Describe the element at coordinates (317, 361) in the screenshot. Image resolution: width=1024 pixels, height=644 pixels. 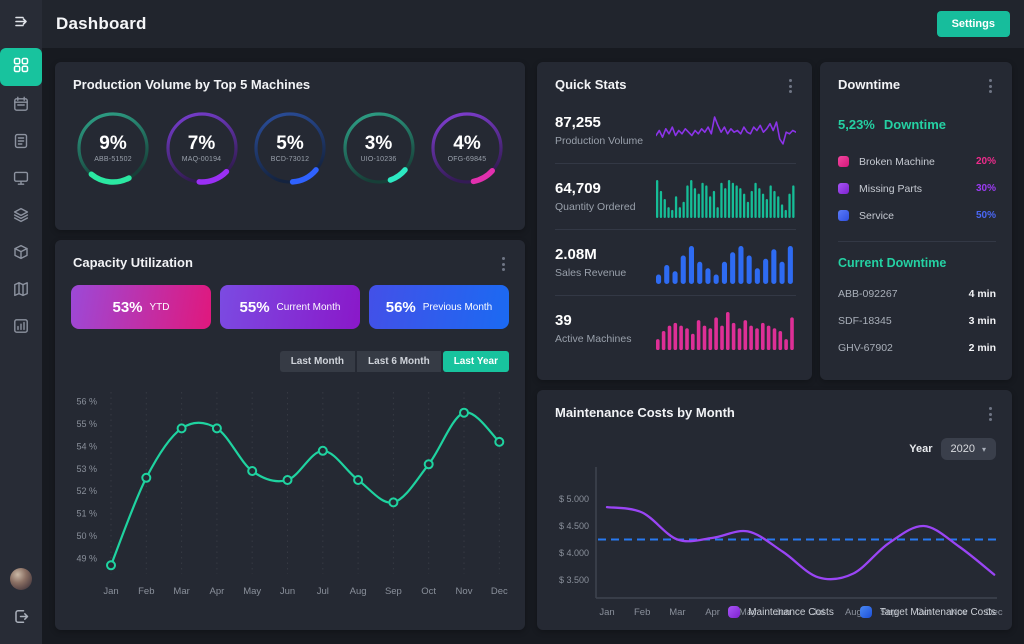
I see `range-tab-last-month: Last Month` at that location.